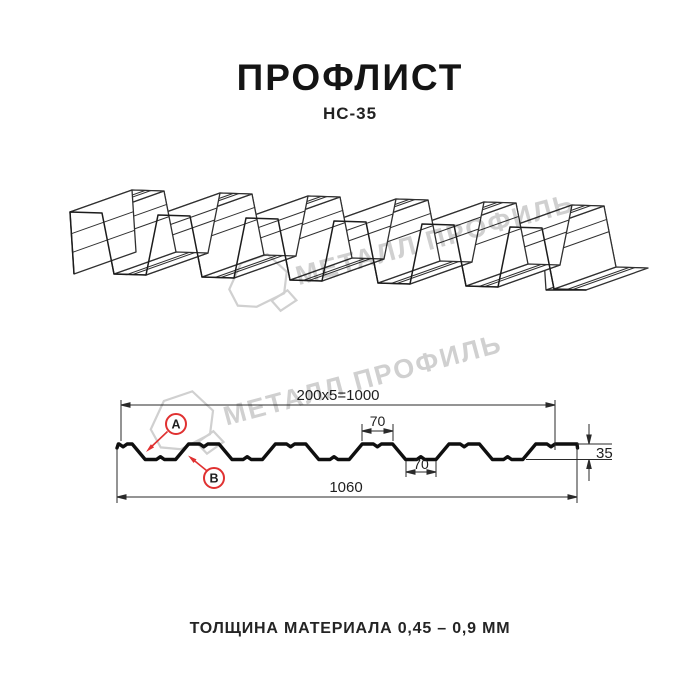 The height and width of the screenshot is (700, 700). Describe the element at coordinates (347, 452) in the screenshot. I see `cross-section-outline` at that location.